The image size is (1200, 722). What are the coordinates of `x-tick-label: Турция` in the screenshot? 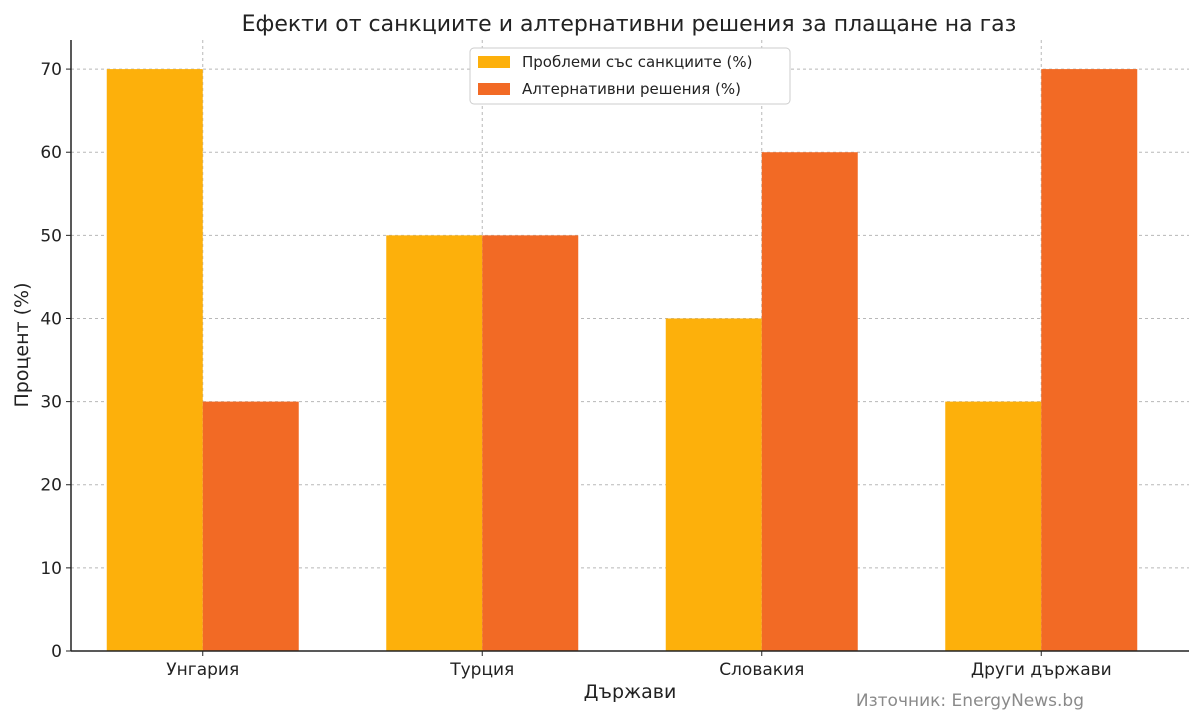 It's located at (481, 670).